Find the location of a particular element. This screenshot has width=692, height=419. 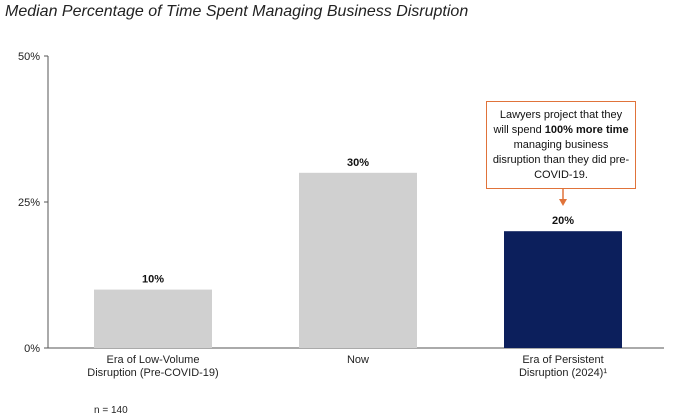

x-category-label: Era of Persistent Disruption (2024)¹ is located at coordinates (563, 366).